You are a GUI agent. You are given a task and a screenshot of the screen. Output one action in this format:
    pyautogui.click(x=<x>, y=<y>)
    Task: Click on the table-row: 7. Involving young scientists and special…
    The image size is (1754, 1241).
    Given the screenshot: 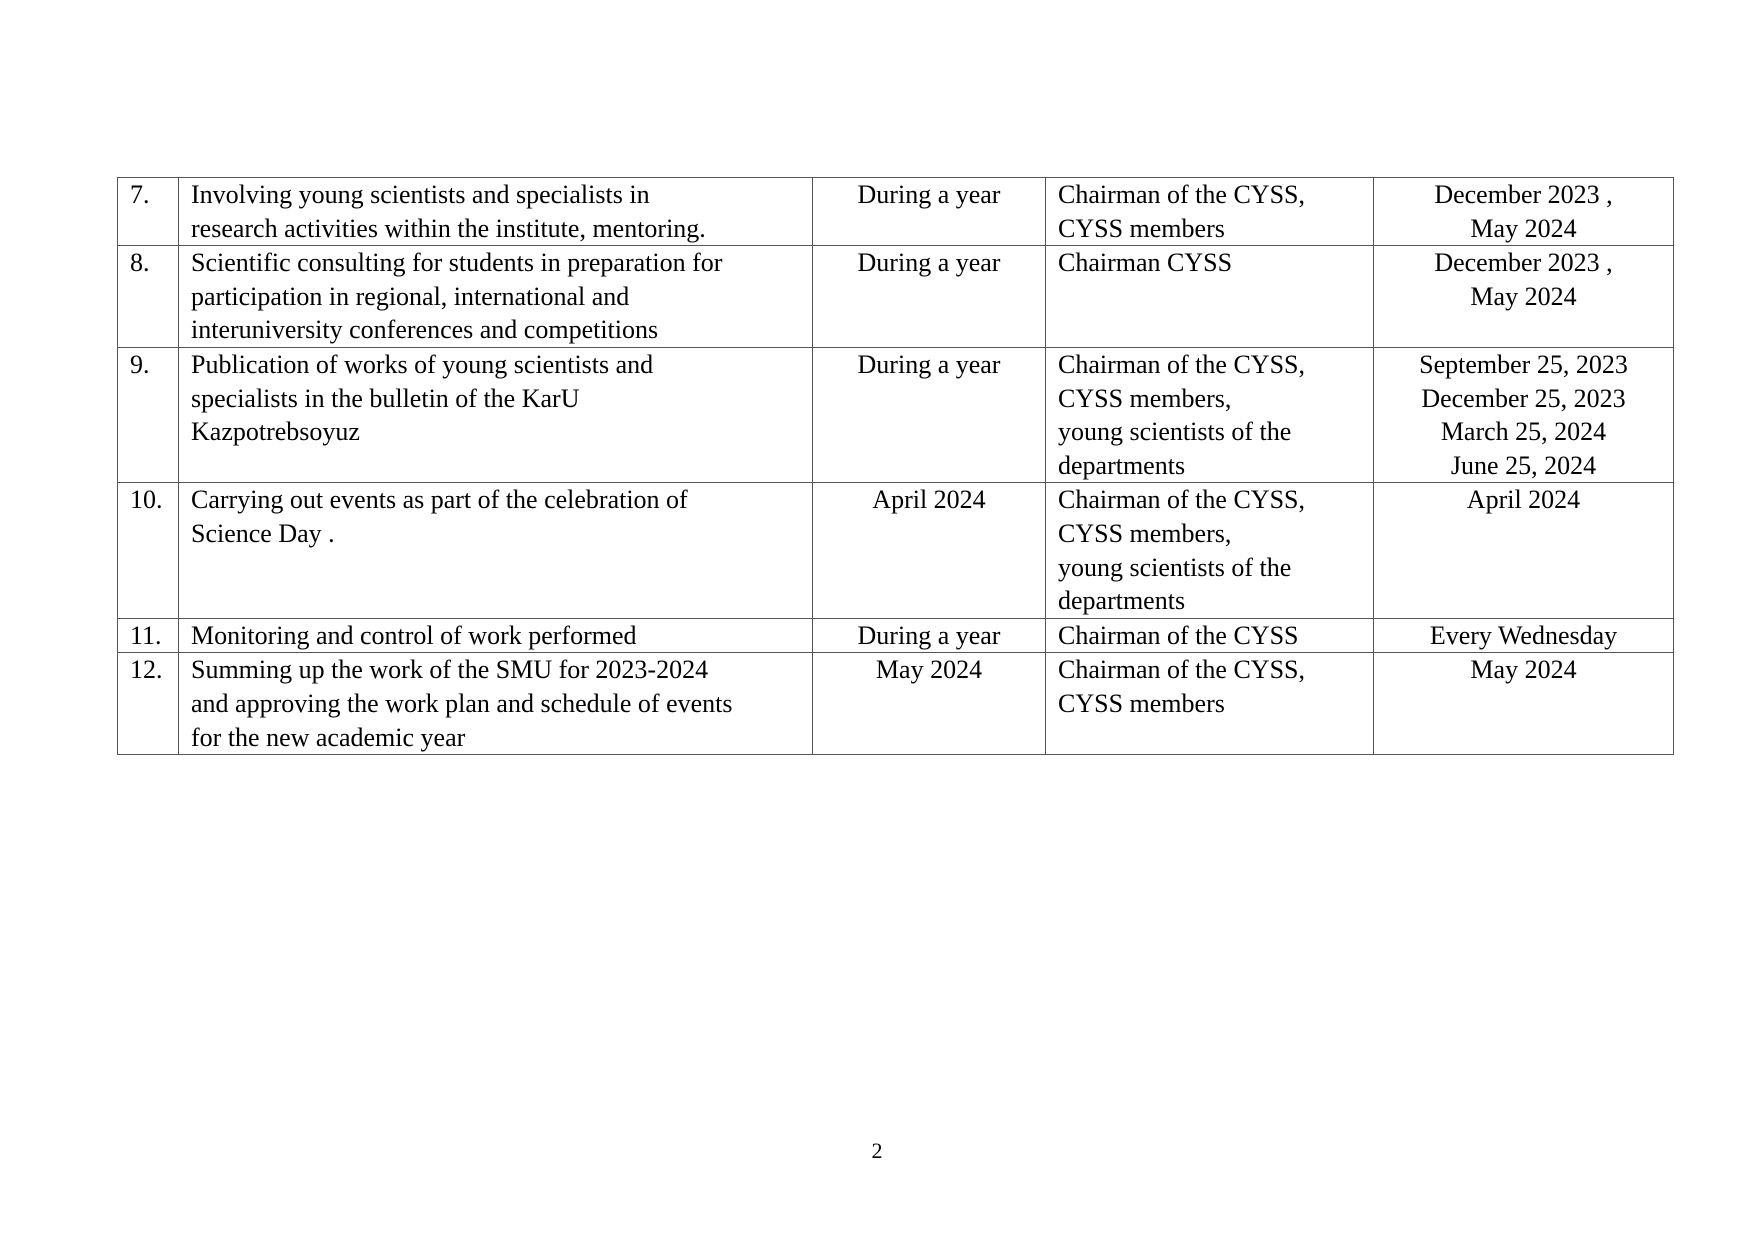 What is the action you would take?
    pyautogui.click(x=895, y=211)
    